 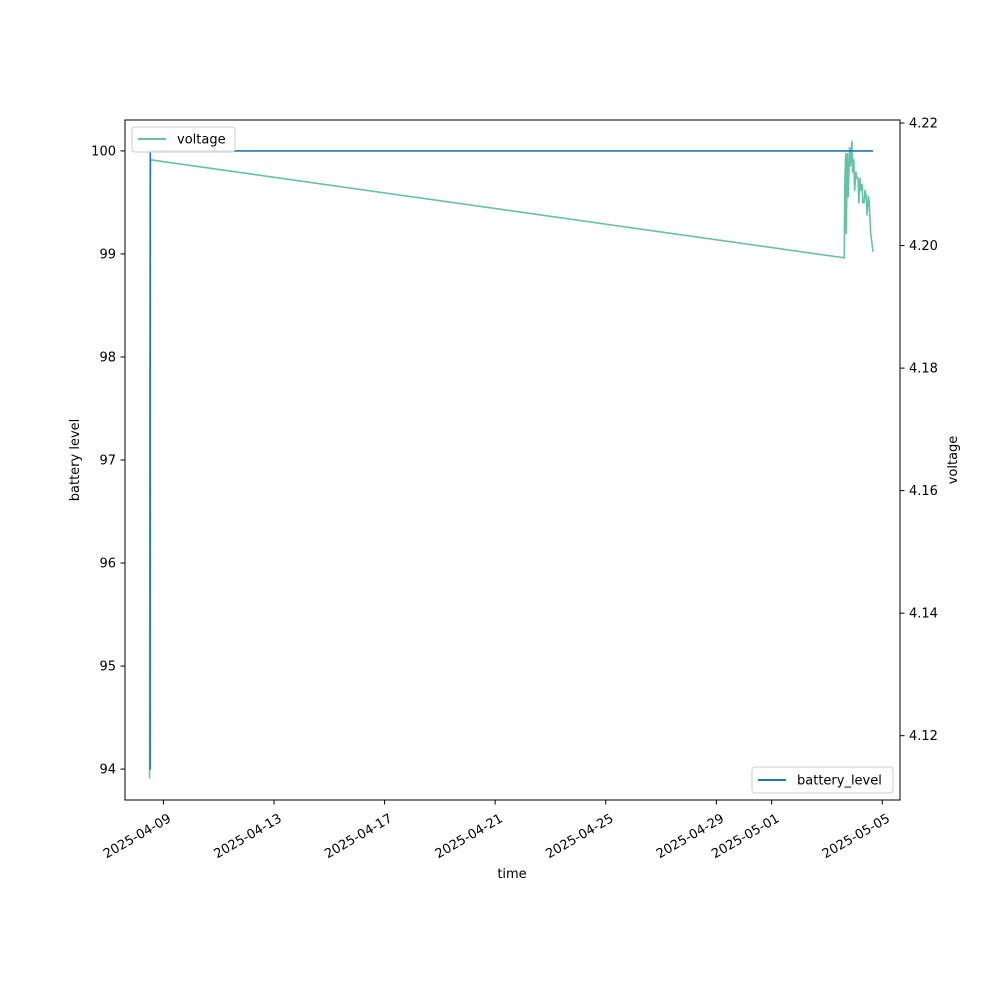 What do you see at coordinates (107, 357) in the screenshot?
I see `y-left-tick-label-4: 98` at bounding box center [107, 357].